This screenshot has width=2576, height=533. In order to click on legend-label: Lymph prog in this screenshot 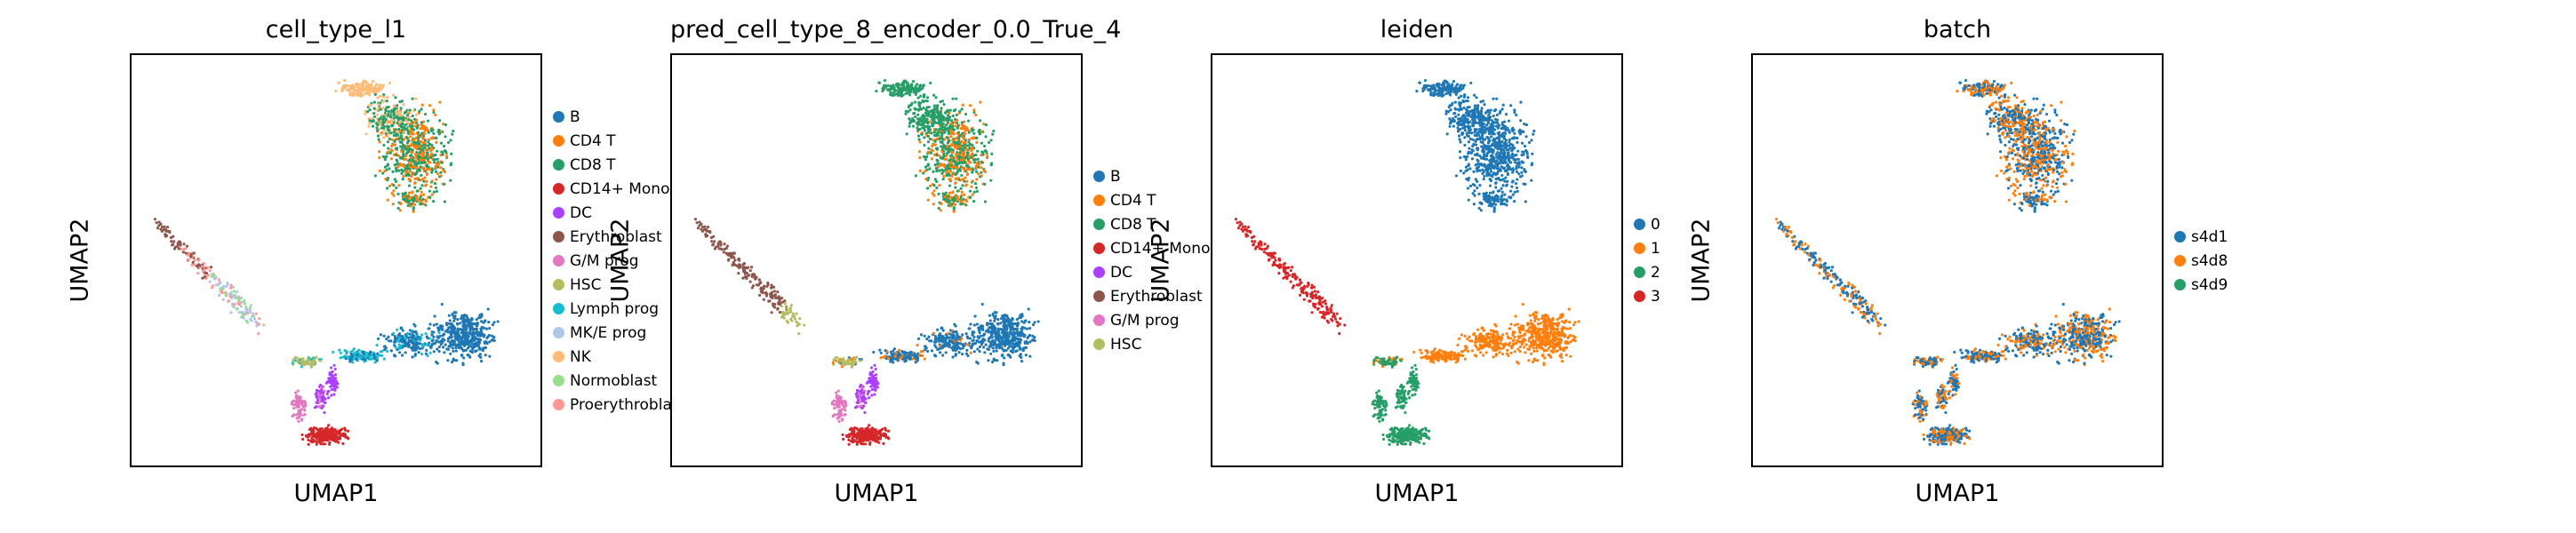, I will do `click(615, 308)`.